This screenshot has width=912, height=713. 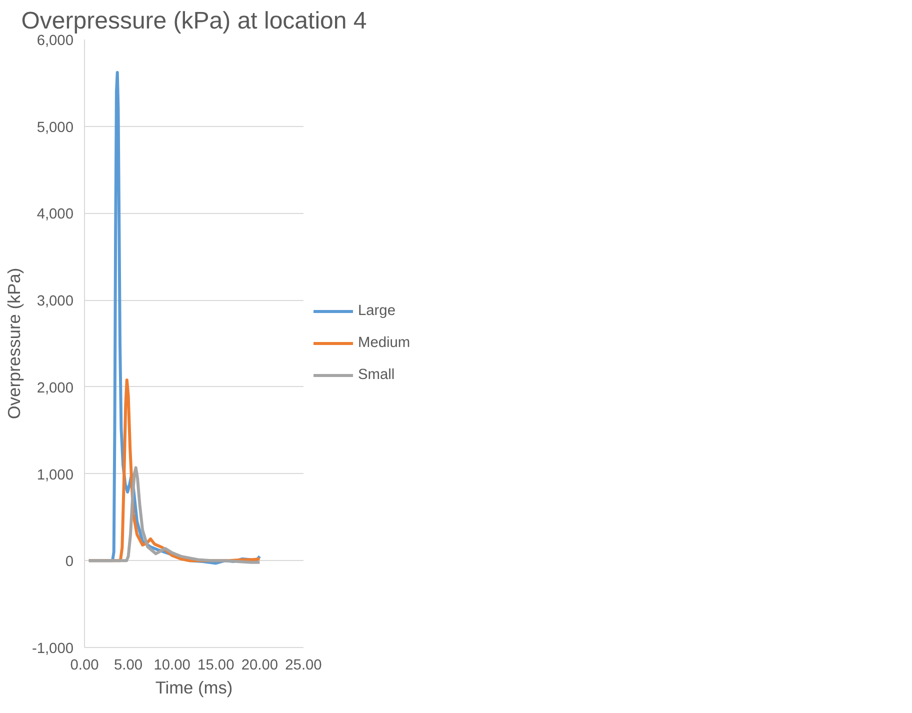 What do you see at coordinates (14, 344) in the screenshot?
I see `y-axis-title: Overpressure (kPa)` at bounding box center [14, 344].